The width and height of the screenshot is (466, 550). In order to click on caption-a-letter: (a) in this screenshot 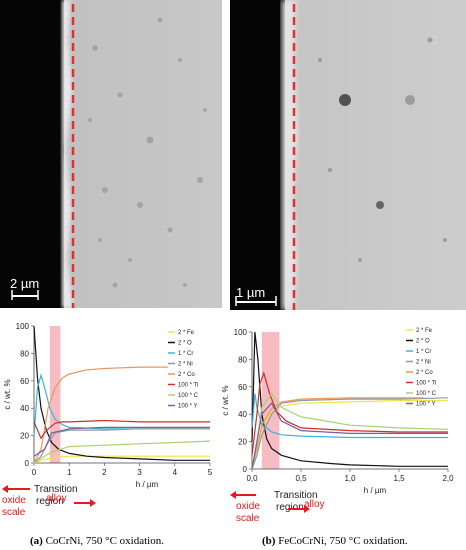, I will do `click(36, 541)`.